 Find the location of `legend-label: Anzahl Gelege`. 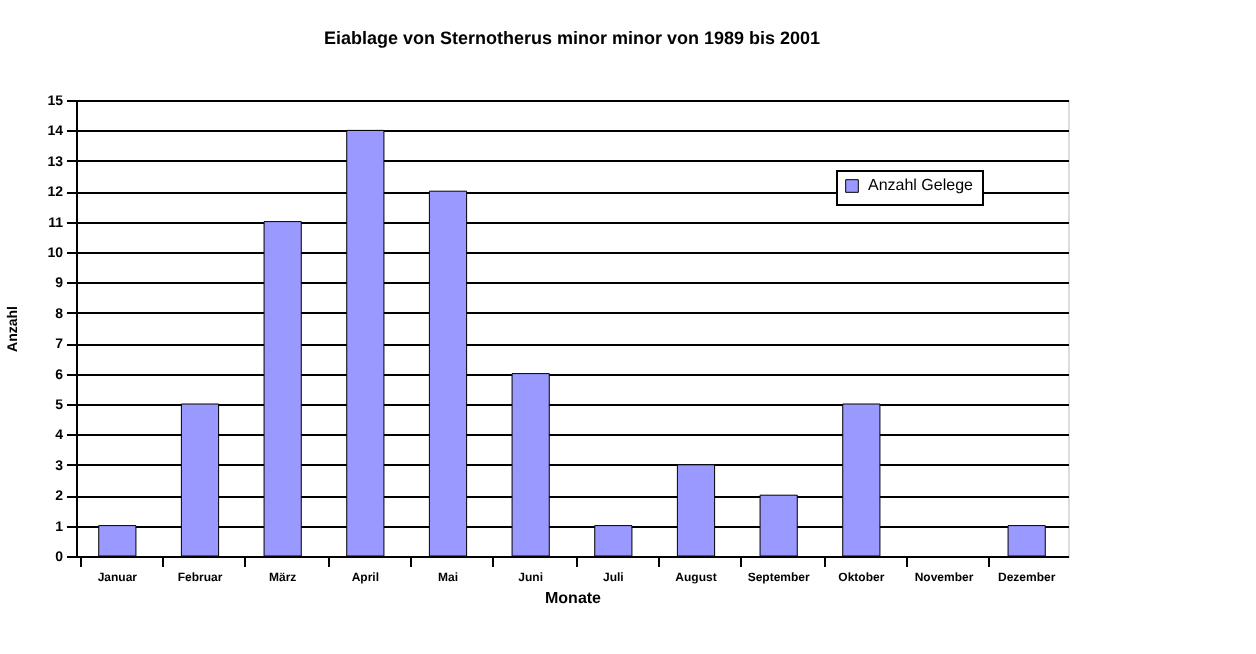

legend-label: Anzahl Gelege is located at coordinates (921, 185).